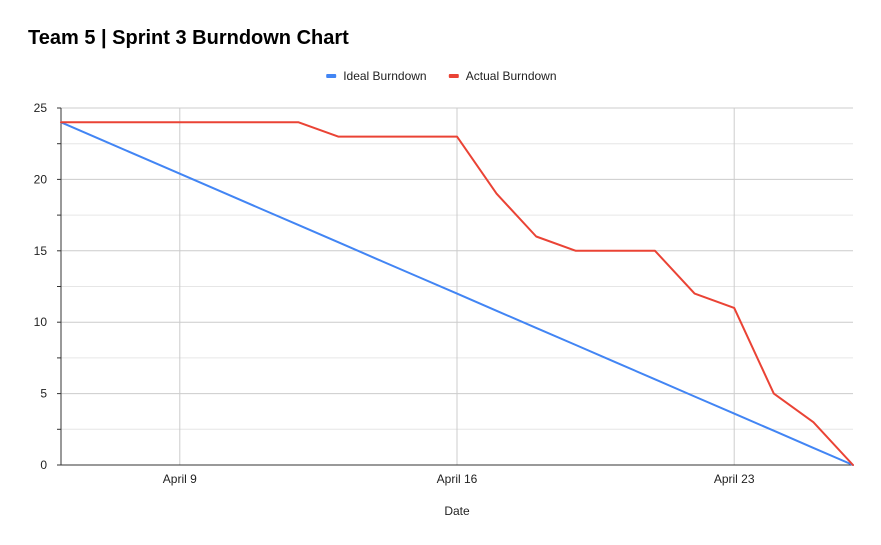 The height and width of the screenshot is (545, 881). I want to click on legend: Ideal Burndown Actual Burndown, so click(441, 76).